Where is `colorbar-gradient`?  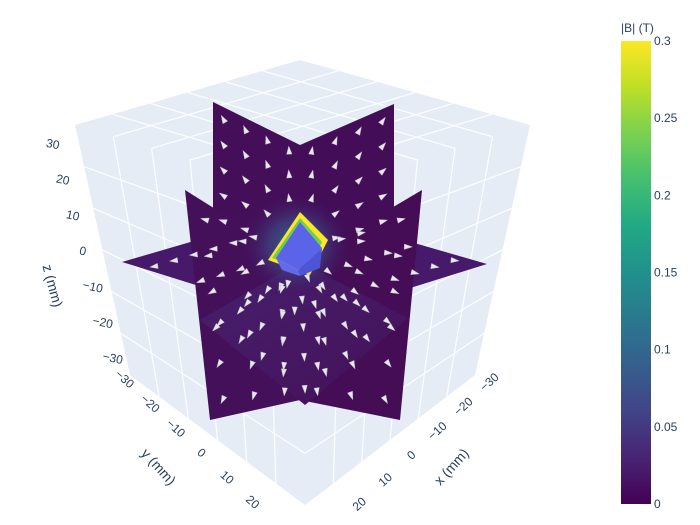 colorbar-gradient is located at coordinates (636, 272).